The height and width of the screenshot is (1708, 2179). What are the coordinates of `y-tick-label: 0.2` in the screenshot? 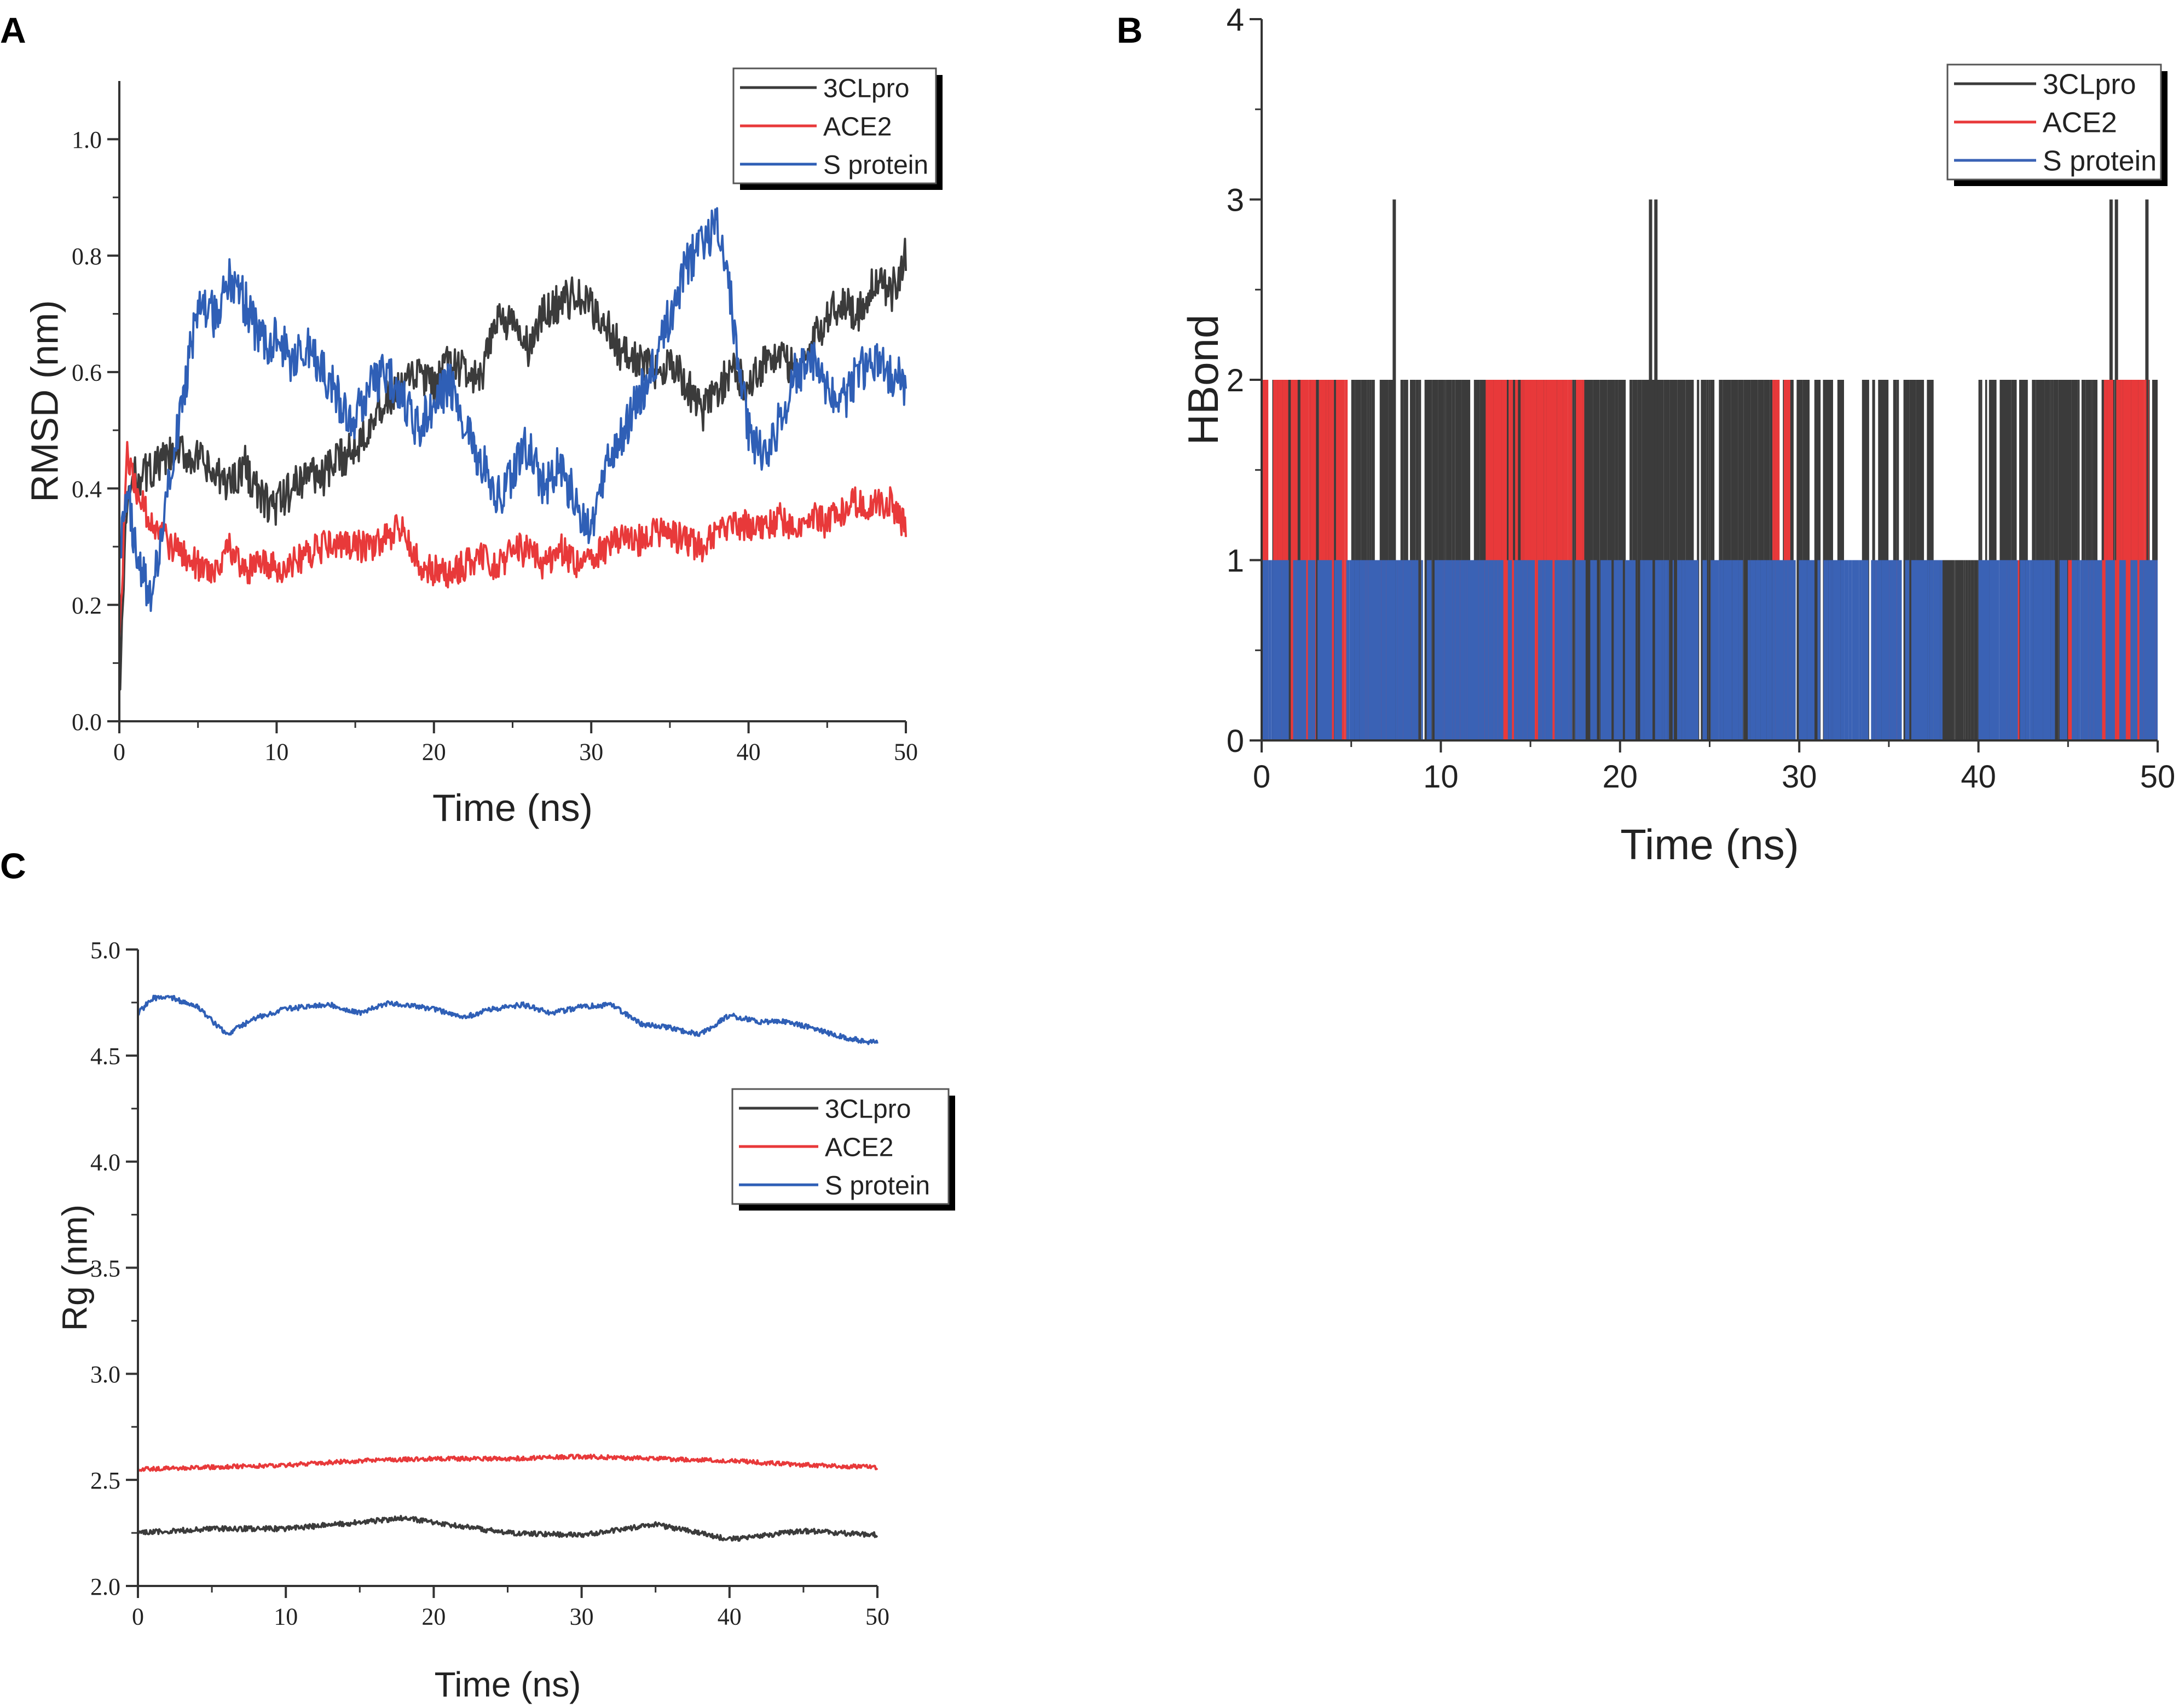 It's located at (87, 606).